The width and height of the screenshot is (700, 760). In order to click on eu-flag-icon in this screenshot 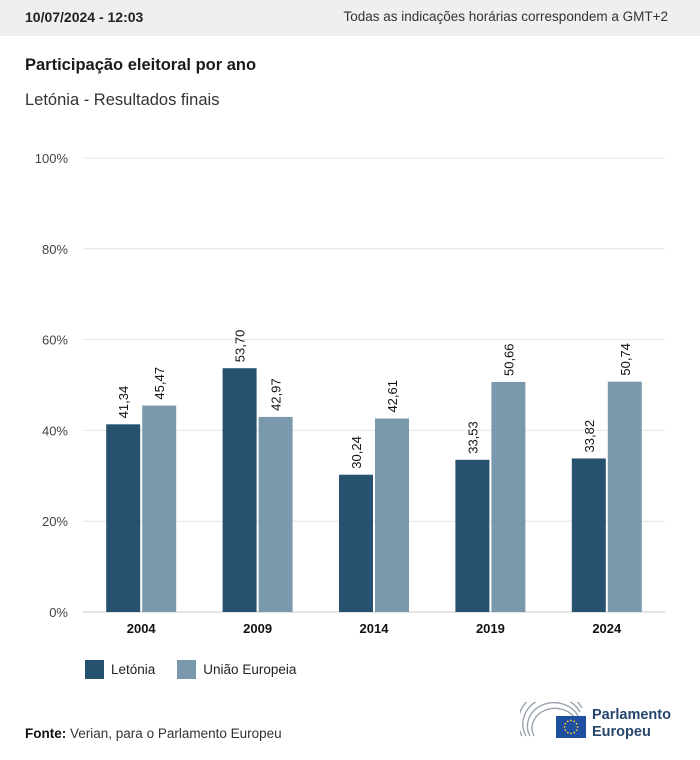, I will do `click(571, 727)`.